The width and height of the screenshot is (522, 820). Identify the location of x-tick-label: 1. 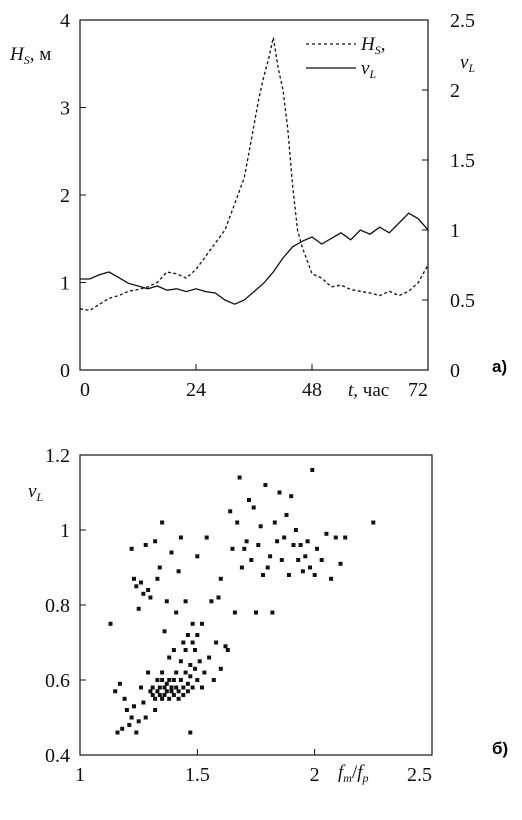
(80, 775).